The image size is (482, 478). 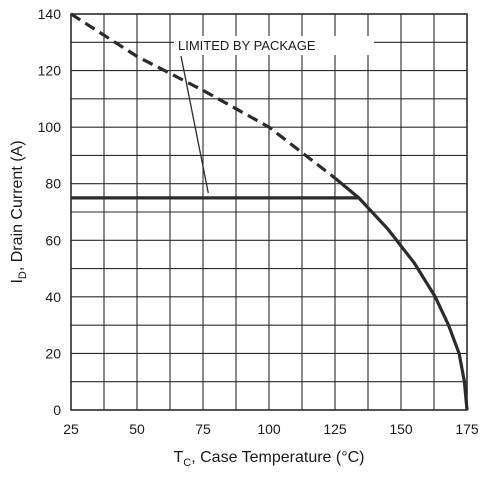 What do you see at coordinates (23, 275) in the screenshot?
I see `y-axis-label-subscript: D` at bounding box center [23, 275].